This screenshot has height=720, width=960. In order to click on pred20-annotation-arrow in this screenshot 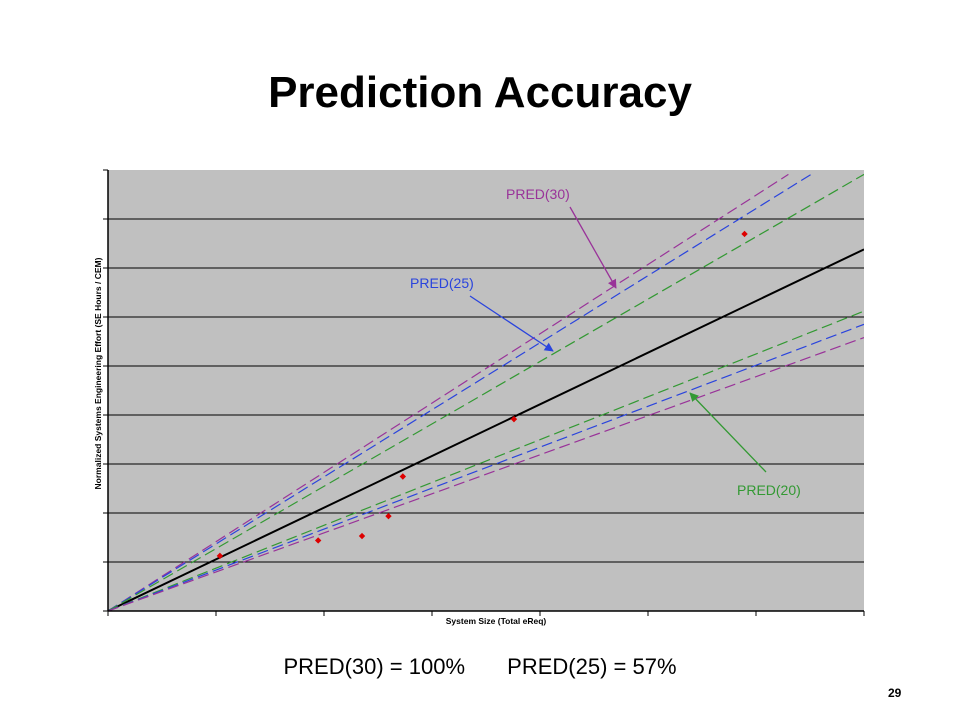, I will do `click(728, 432)`.